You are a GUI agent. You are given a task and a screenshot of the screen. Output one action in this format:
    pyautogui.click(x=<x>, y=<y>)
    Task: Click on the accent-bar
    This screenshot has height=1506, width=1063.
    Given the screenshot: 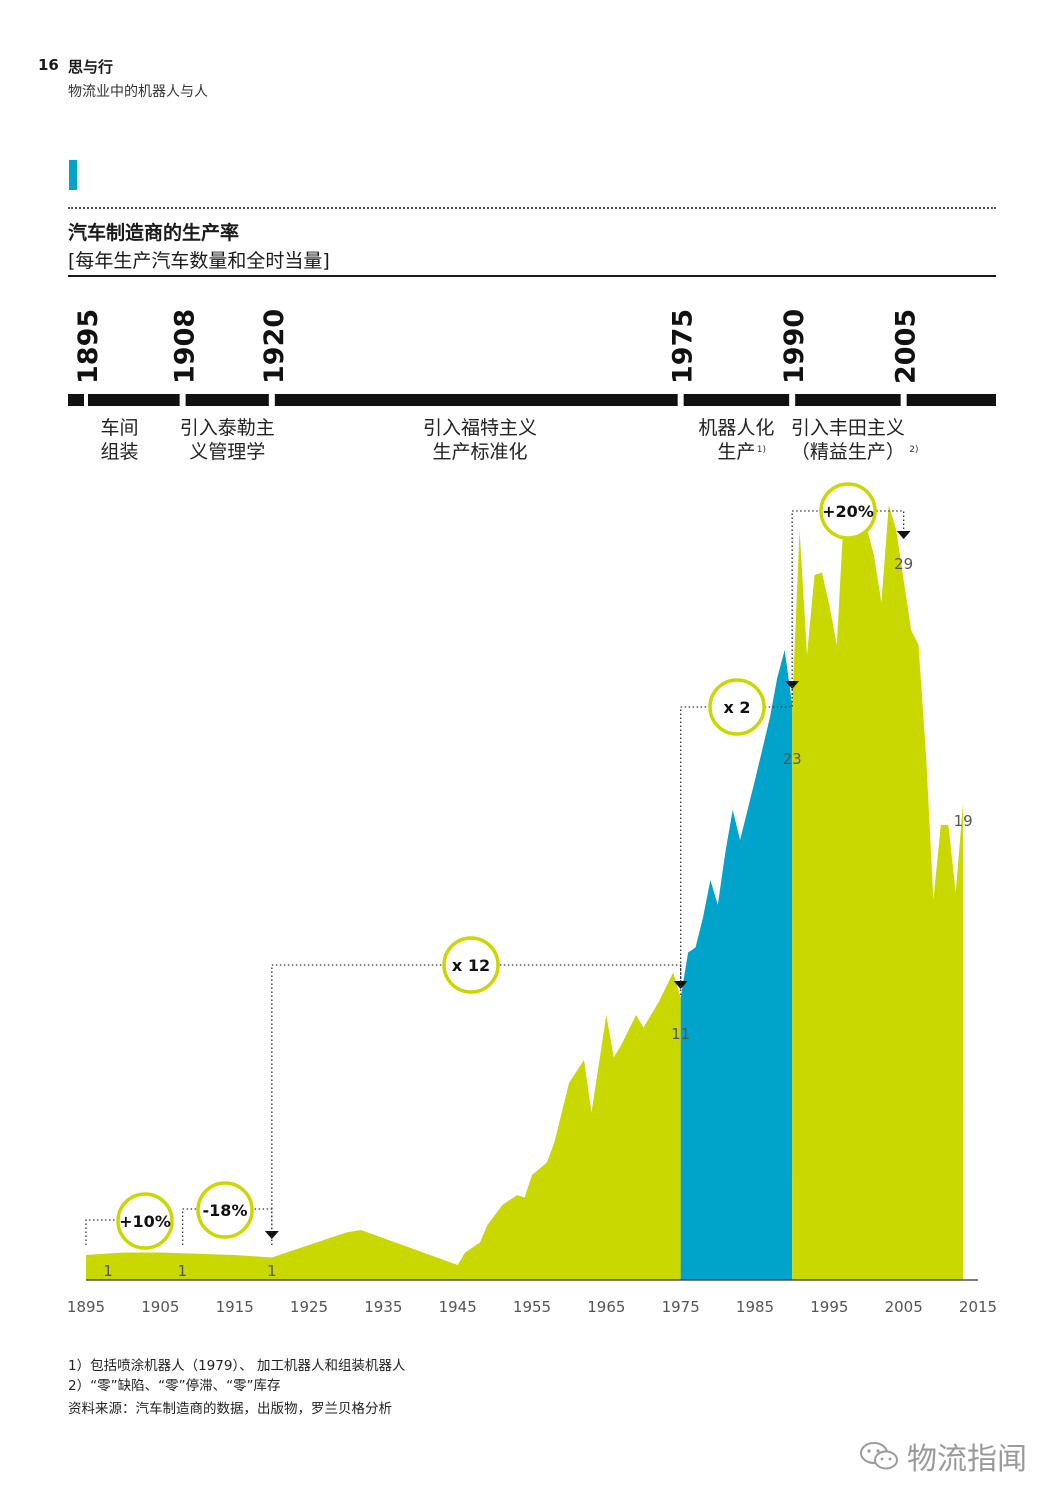 What is the action you would take?
    pyautogui.click(x=73, y=175)
    